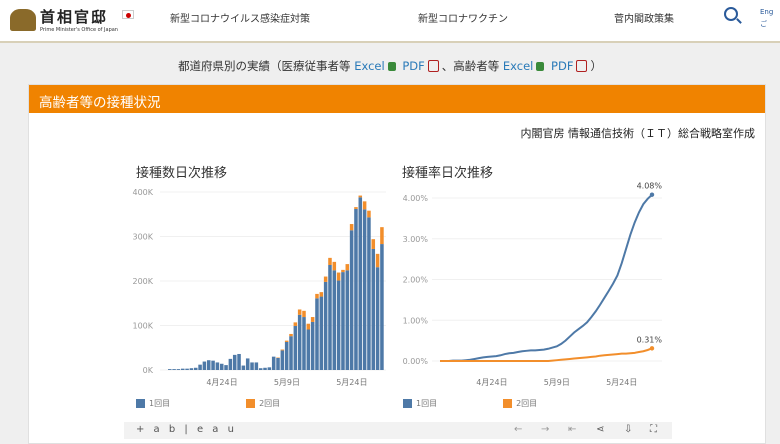 This screenshot has width=780, height=444. I want to click on tableau-logo: + a b | e a u, so click(186, 429).